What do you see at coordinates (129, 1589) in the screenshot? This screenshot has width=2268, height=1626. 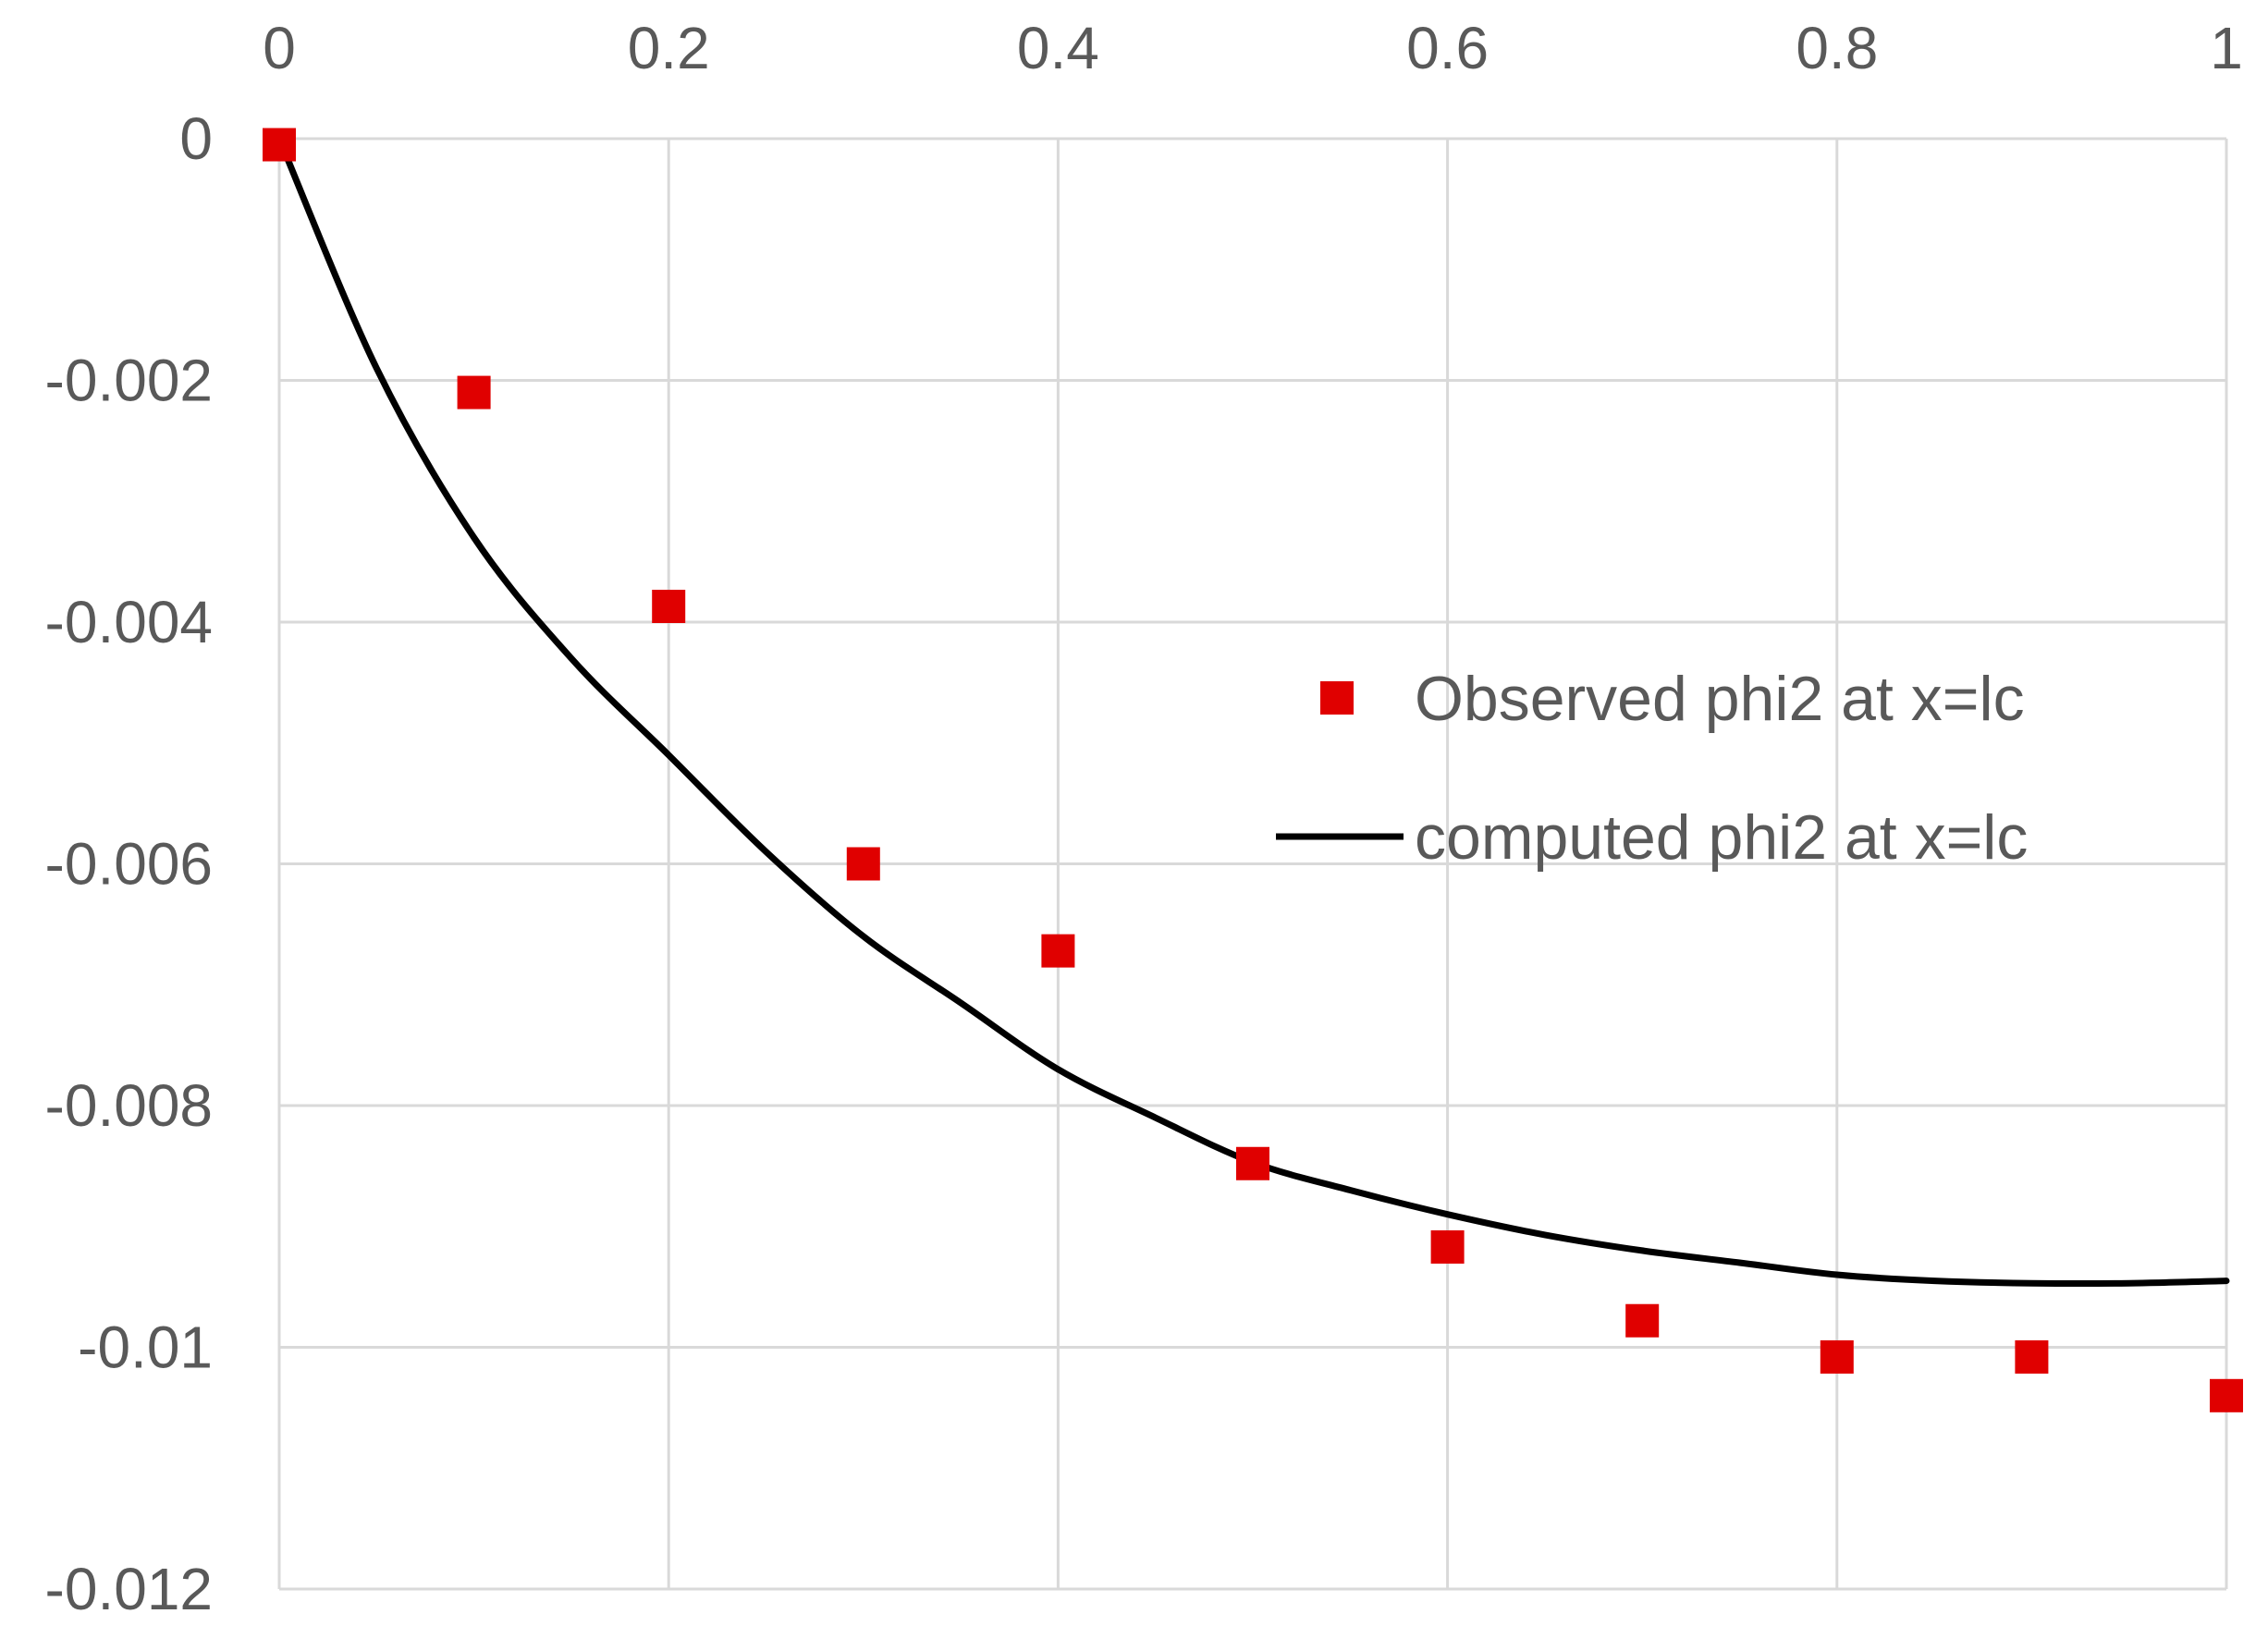 I see `y-tick-label: -0.012` at bounding box center [129, 1589].